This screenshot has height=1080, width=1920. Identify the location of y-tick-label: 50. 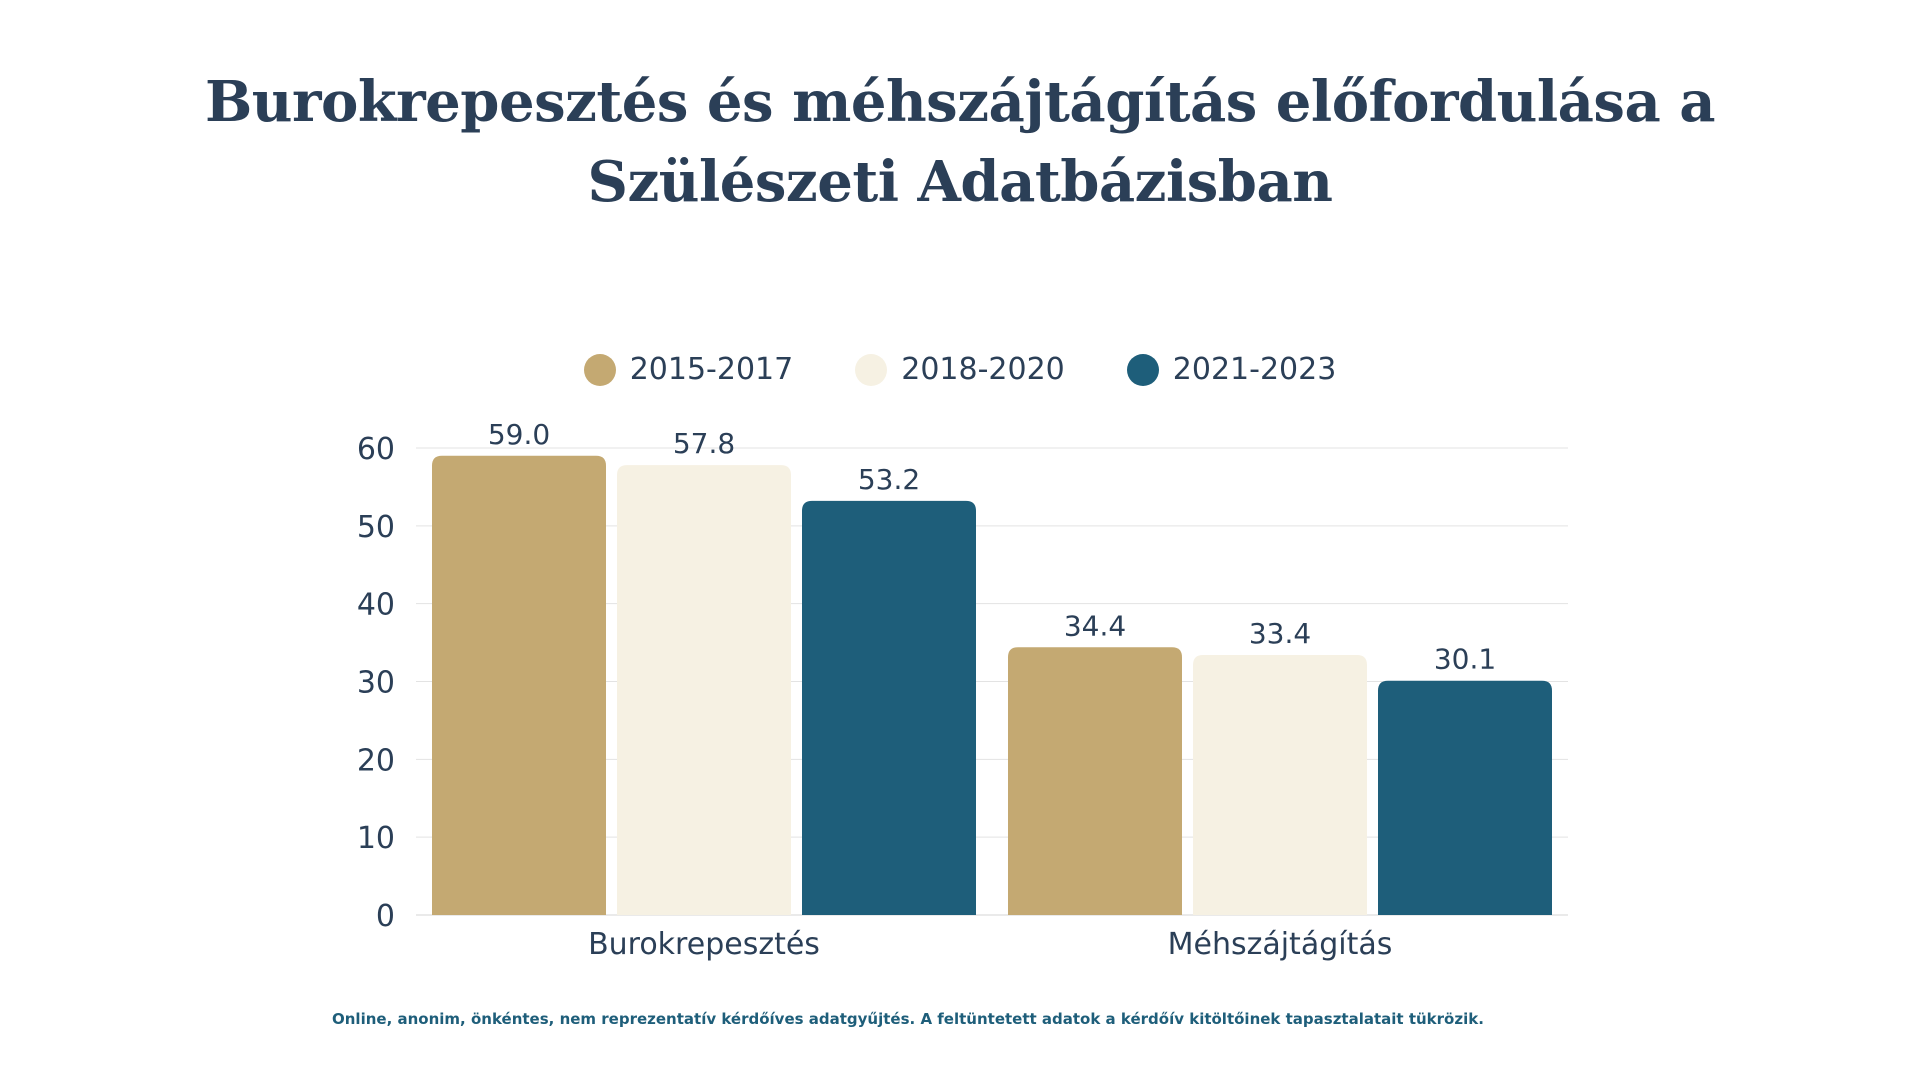
(376, 527).